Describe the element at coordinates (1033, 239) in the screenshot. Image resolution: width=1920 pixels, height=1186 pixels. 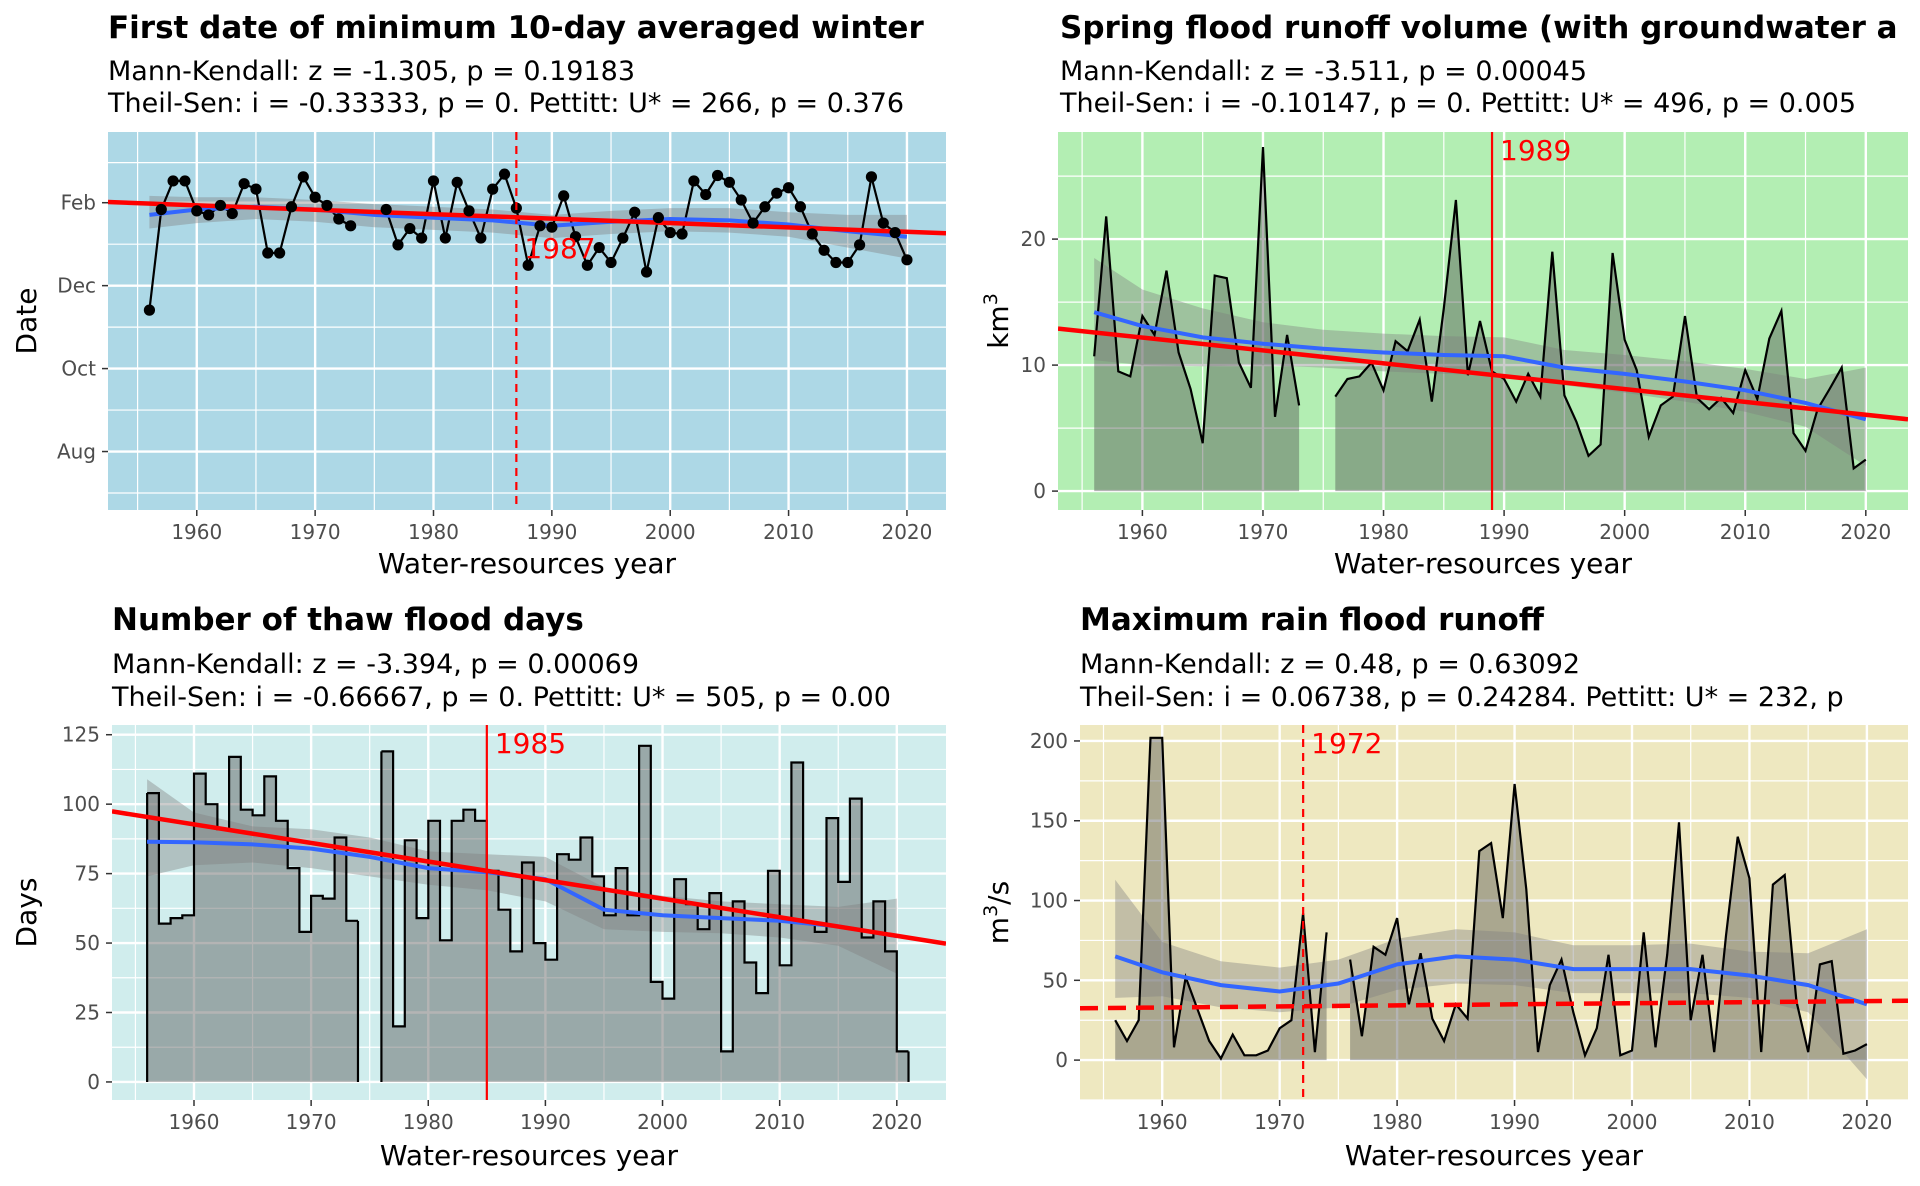
I see `y-tick-label: 20` at that location.